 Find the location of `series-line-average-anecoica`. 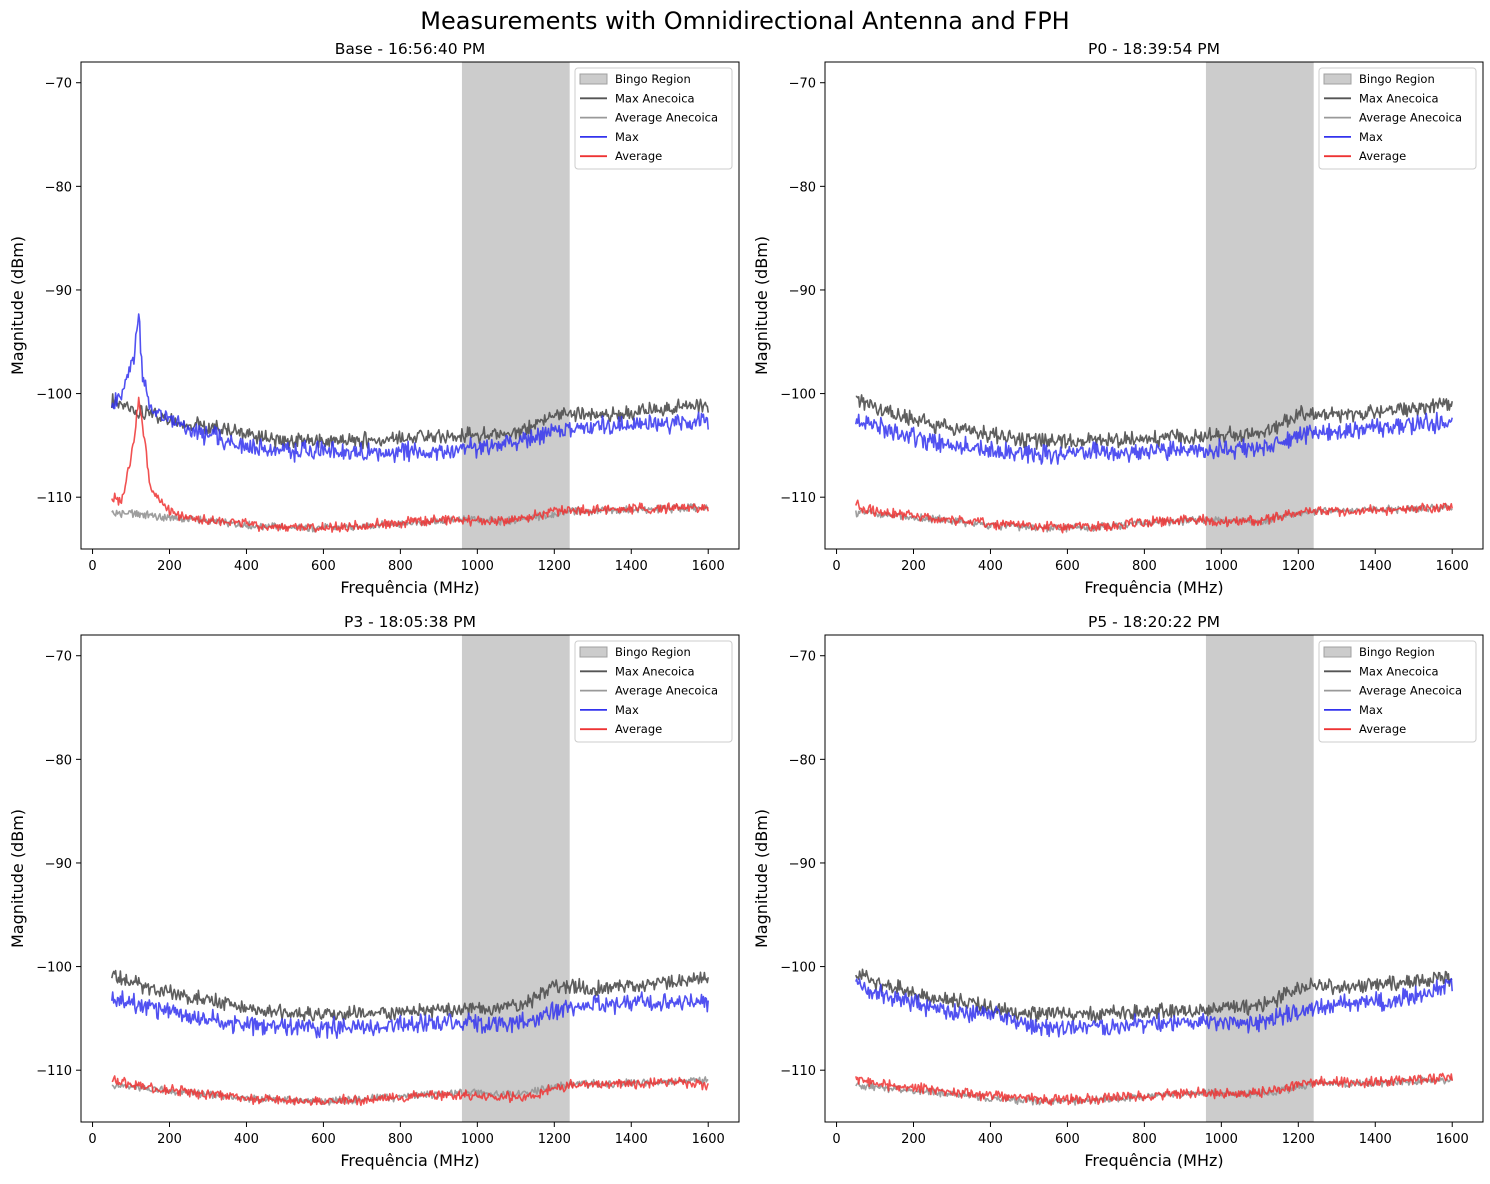

series-line-average-anecoica is located at coordinates (410, 518).